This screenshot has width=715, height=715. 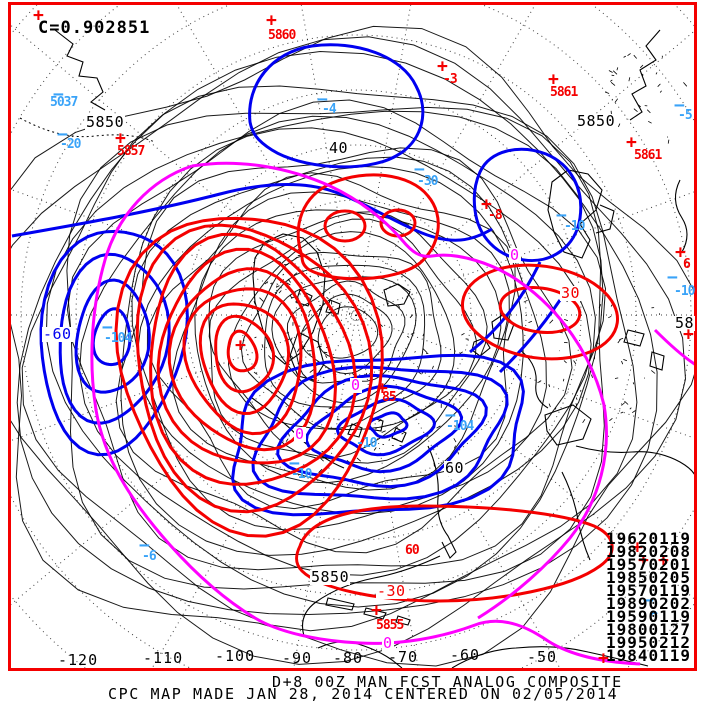 What do you see at coordinates (465, 655) in the screenshot?
I see `longitude-label: -60` at bounding box center [465, 655].